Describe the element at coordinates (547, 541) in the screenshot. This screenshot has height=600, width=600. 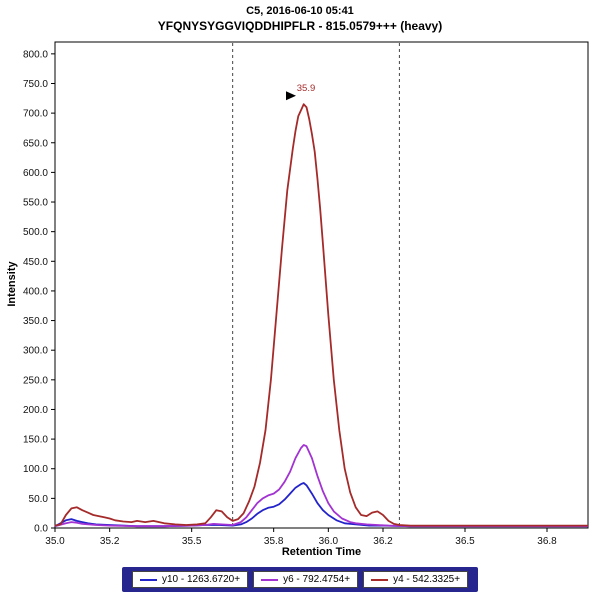
I see `x-tick-label: 36.8` at that location.